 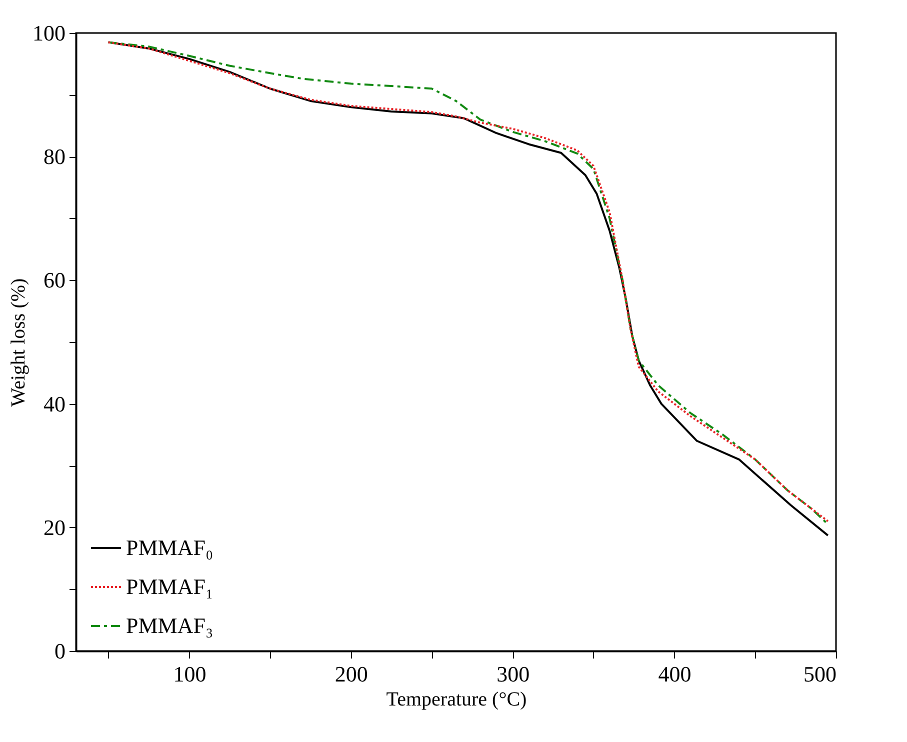 I want to click on legend-label: PMMAF₃, so click(x=170, y=625).